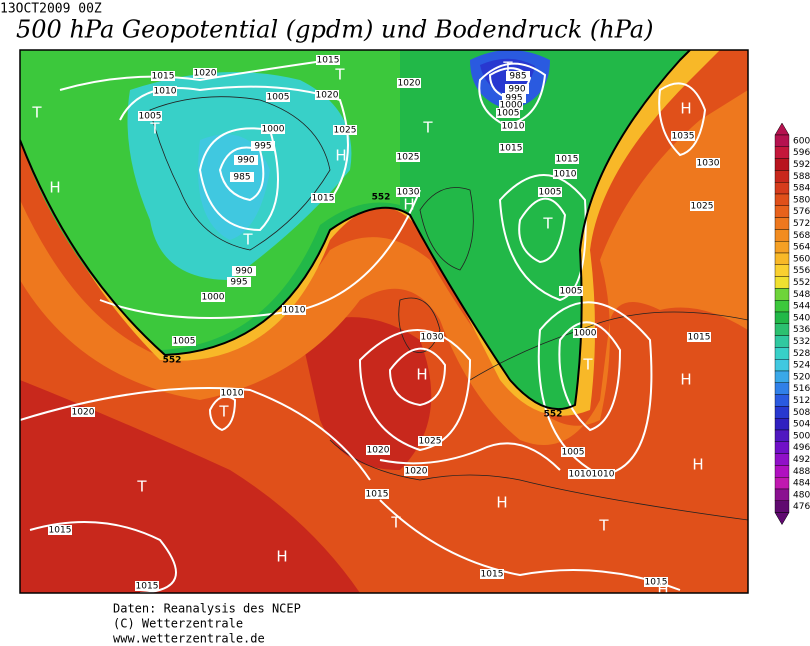 This screenshot has height=646, width=810. I want to click on colorbar-label: 512, so click(801, 401).